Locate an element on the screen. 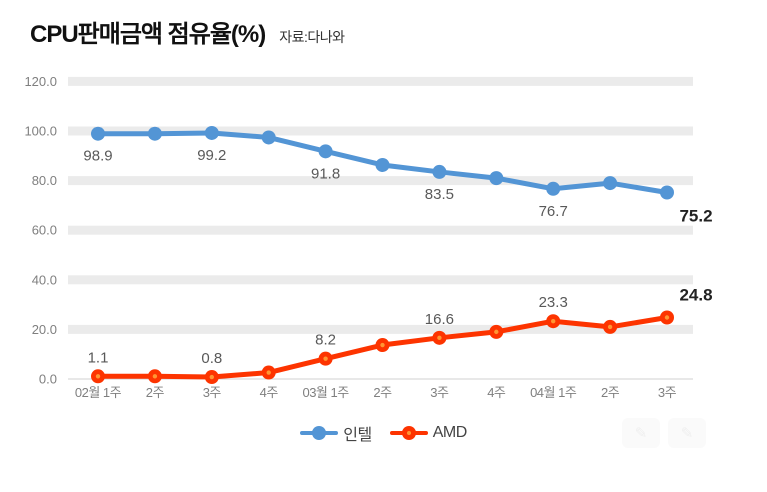  y-axis-tick-label: 120.0 is located at coordinates (40, 81).